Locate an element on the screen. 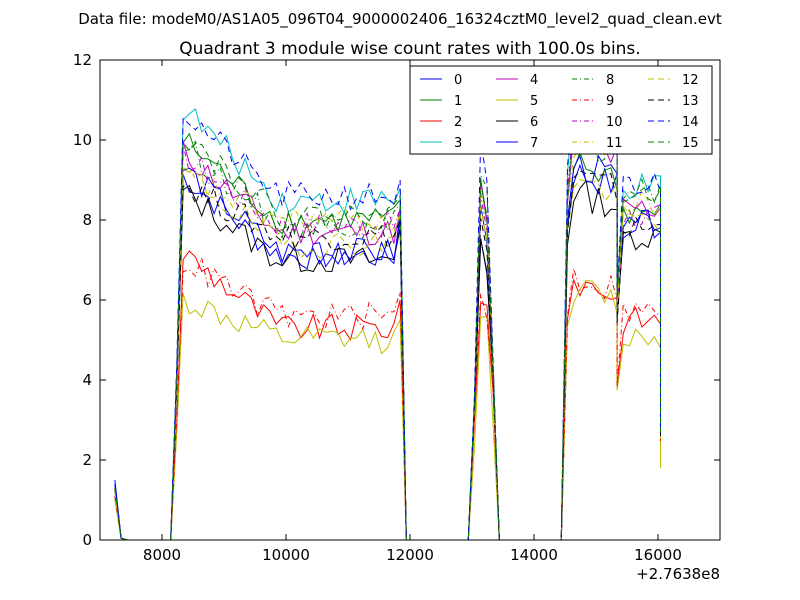  legend-label-11: 11 is located at coordinates (614, 143).